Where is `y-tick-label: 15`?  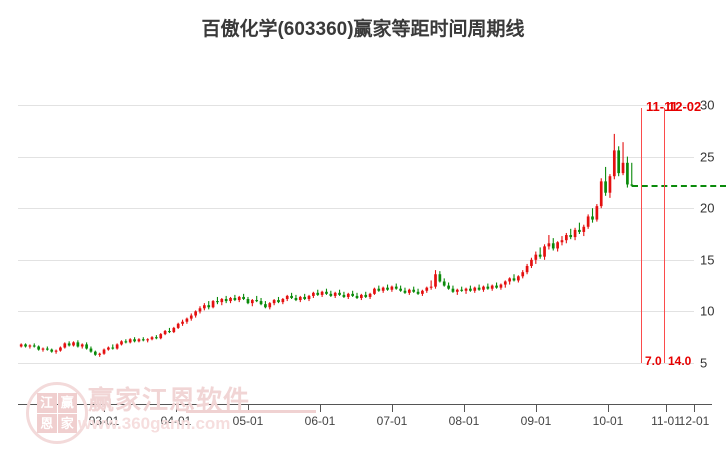
y-tick-label: 15 is located at coordinates (707, 260).